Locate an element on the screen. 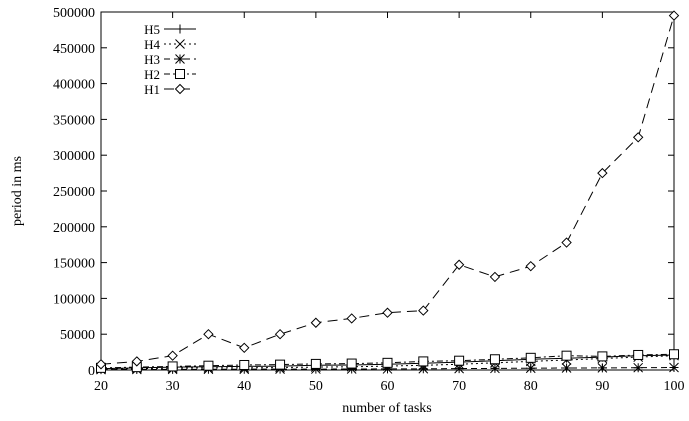  series-line-h2 is located at coordinates (387, 361).